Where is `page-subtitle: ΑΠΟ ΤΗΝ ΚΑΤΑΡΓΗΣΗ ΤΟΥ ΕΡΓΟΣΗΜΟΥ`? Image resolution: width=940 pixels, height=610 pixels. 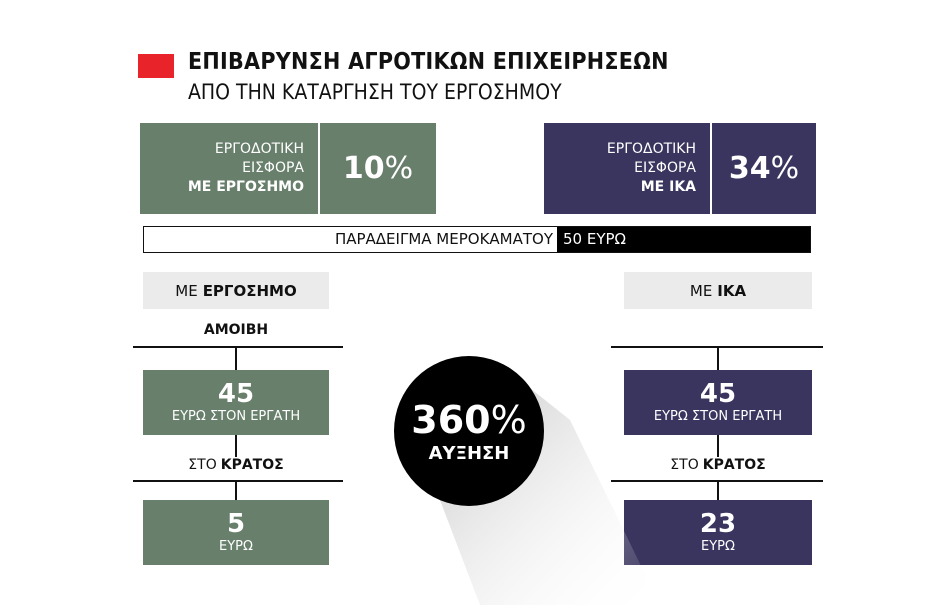 page-subtitle: ΑΠΟ ΤΗΝ ΚΑΤΑΡΓΗΣΗ ΤΟΥ ΕΡΓΟΣΗΜΟΥ is located at coordinates (375, 92).